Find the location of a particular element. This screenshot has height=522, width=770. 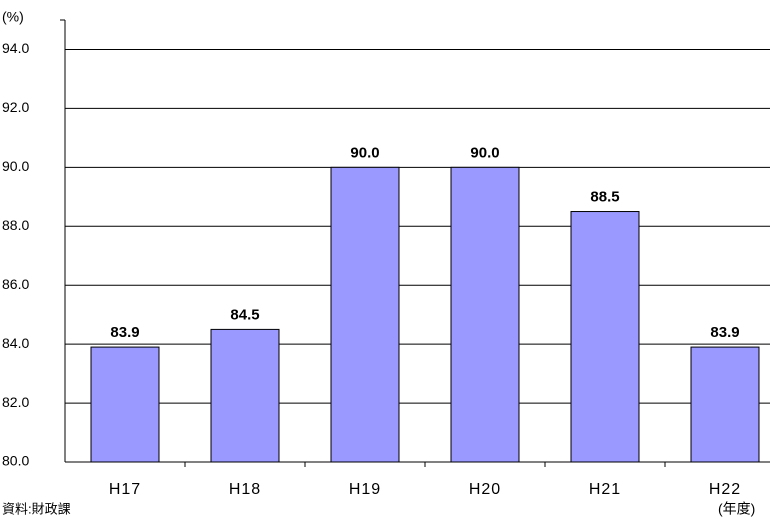

x-tick-label: H17 is located at coordinates (125, 489).